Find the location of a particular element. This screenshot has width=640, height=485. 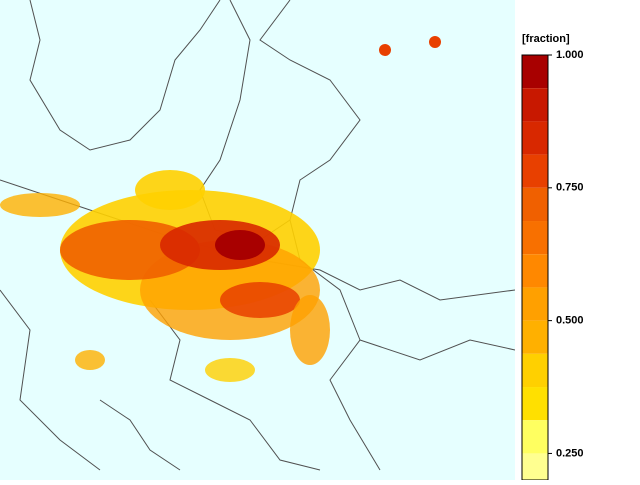

colorbar-tick-label: 0.750 is located at coordinates (570, 188).